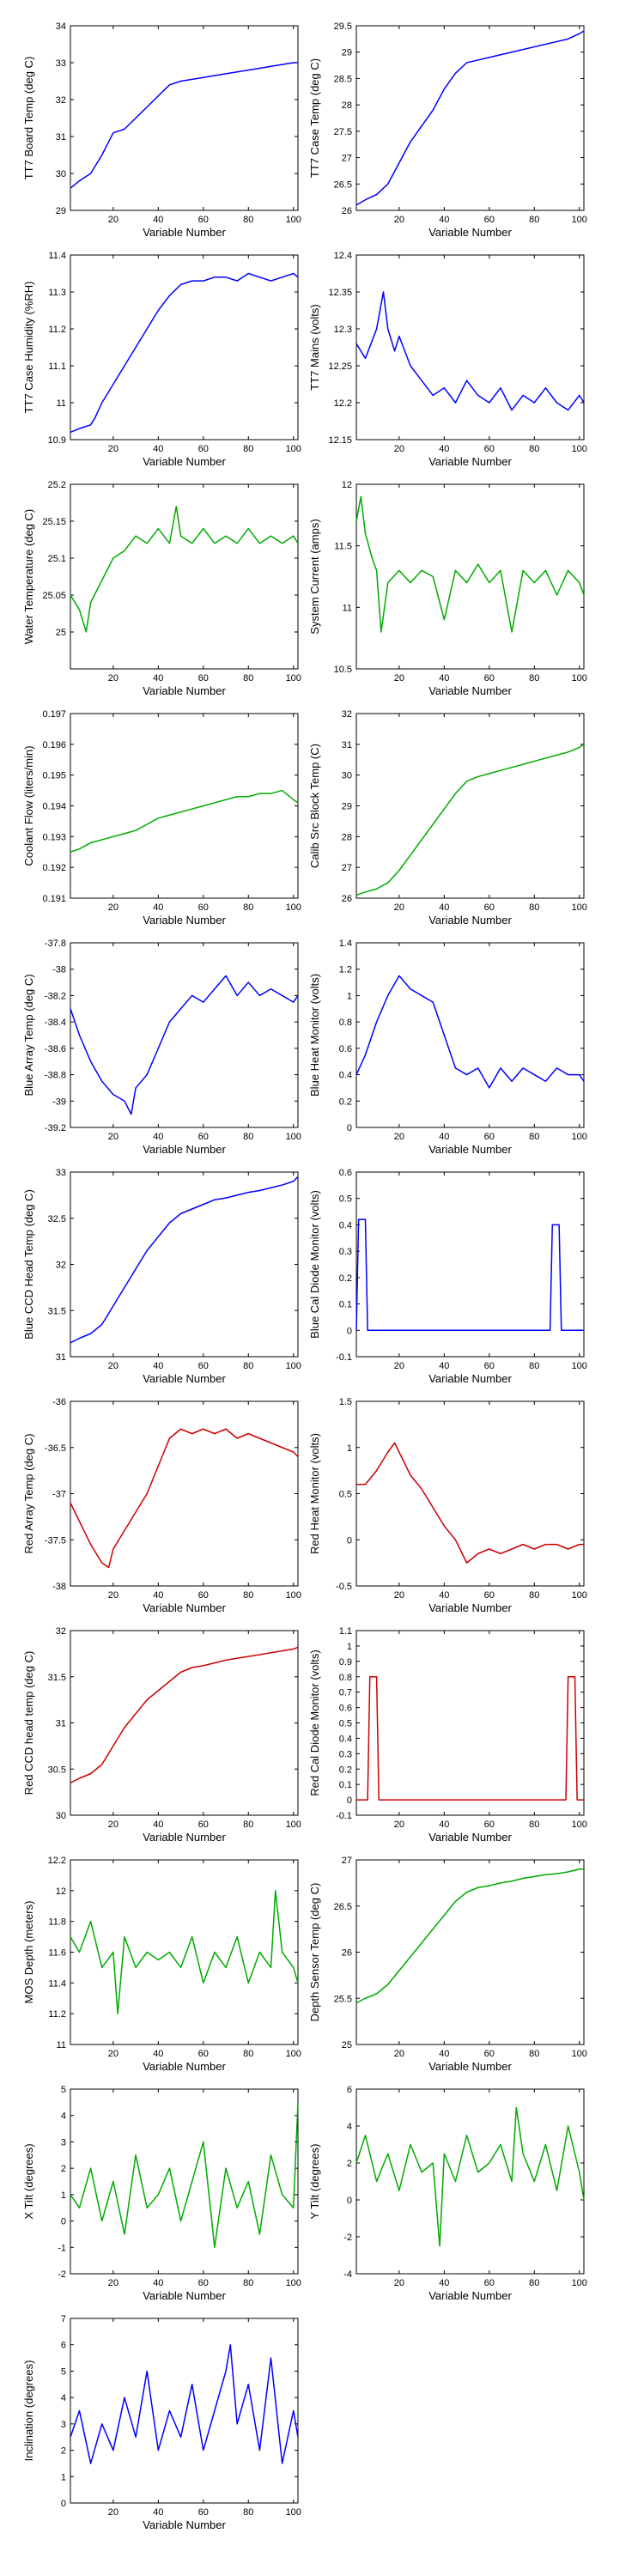  I want to click on y-tick-label: 0.3, so click(345, 1252).